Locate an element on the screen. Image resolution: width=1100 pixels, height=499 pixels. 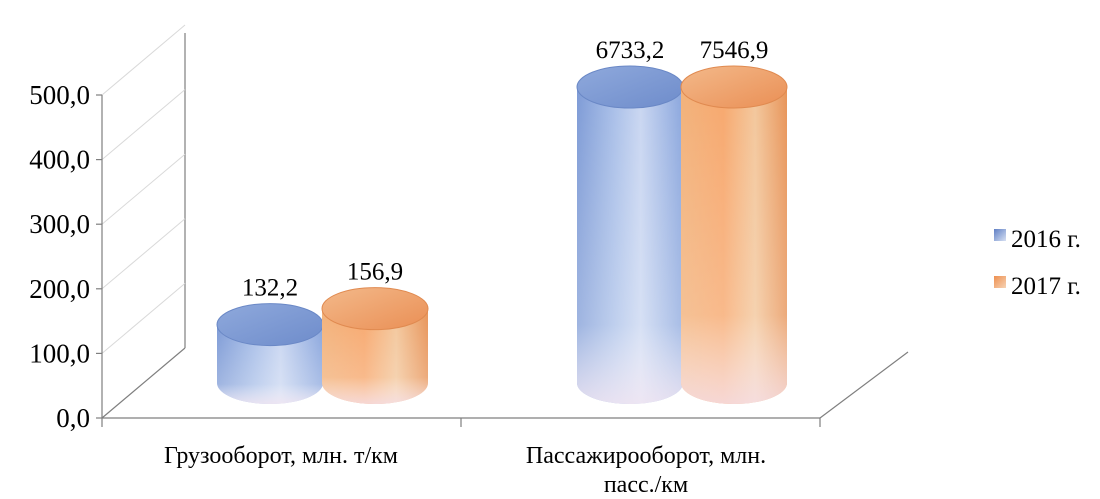
y-tick-label: 200,0 is located at coordinates (59, 289).